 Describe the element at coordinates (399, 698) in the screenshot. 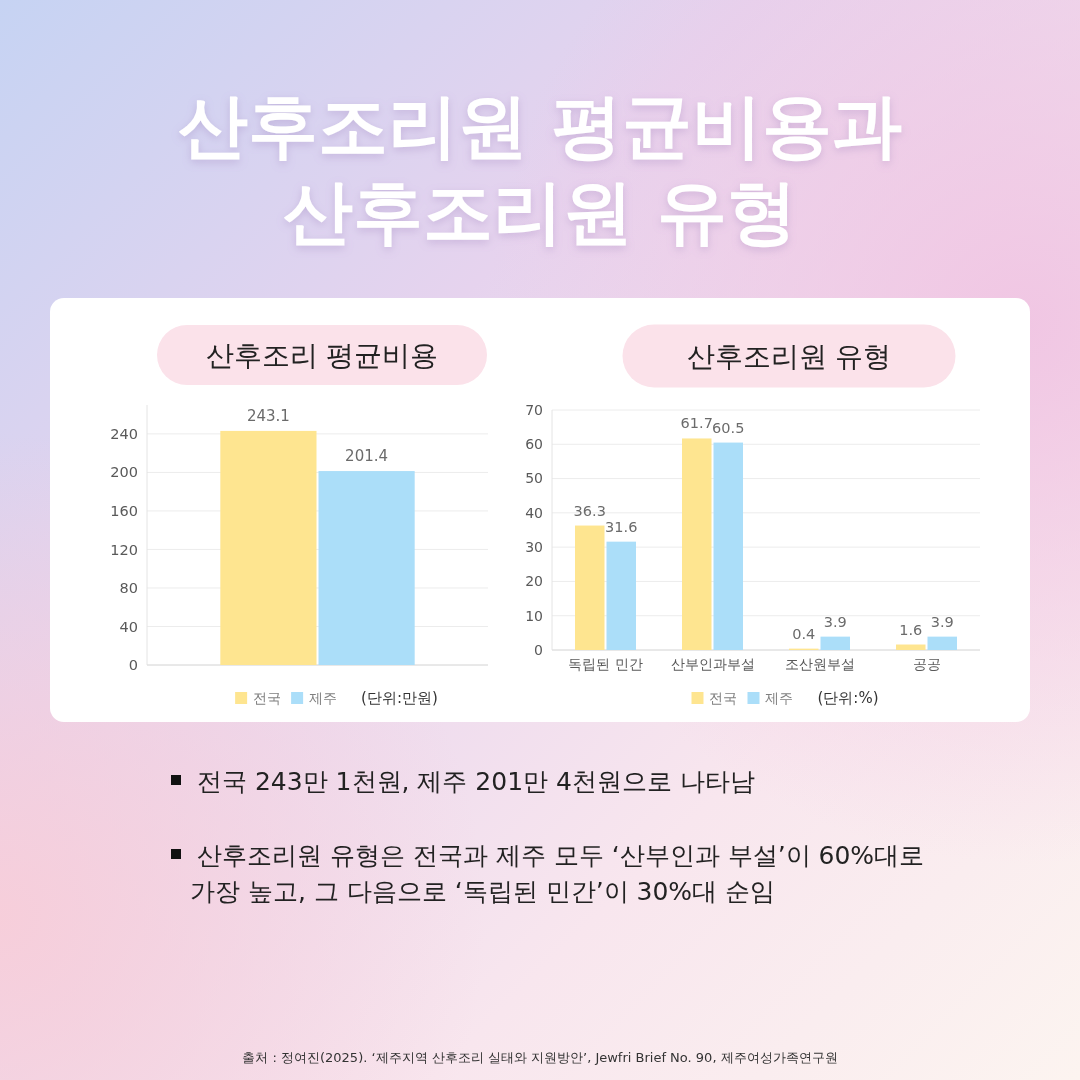

I see `text: (단위:만원)` at that location.